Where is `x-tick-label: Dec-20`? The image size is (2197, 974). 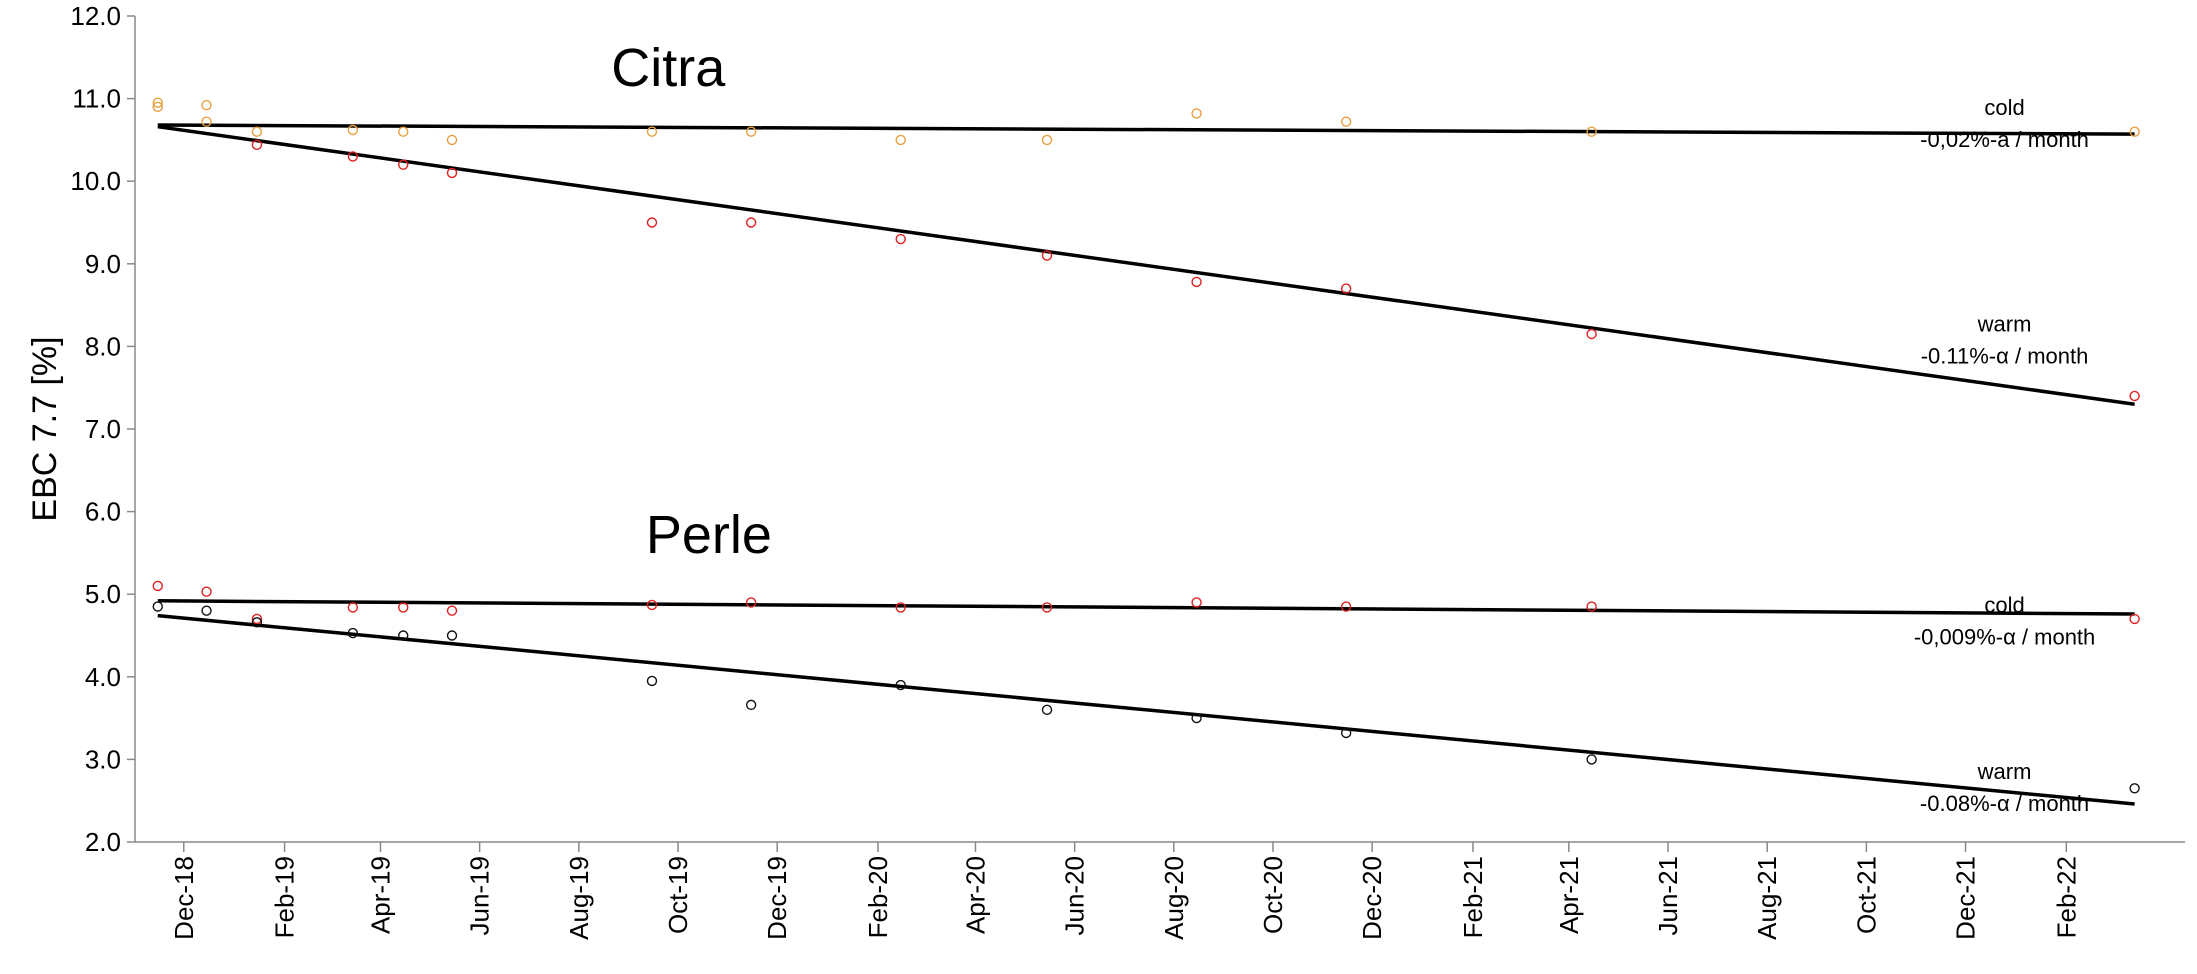
x-tick-label: Dec-20 is located at coordinates (1372, 898).